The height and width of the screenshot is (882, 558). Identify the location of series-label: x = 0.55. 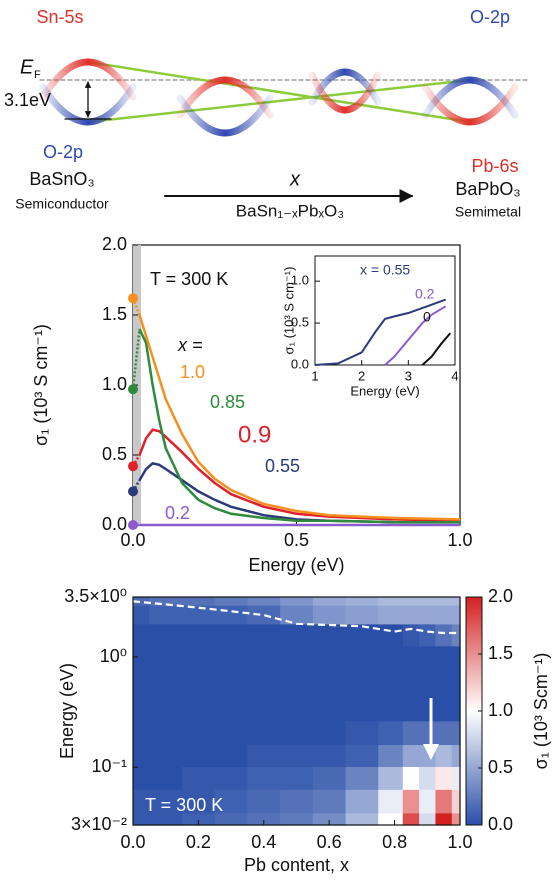
(385, 270).